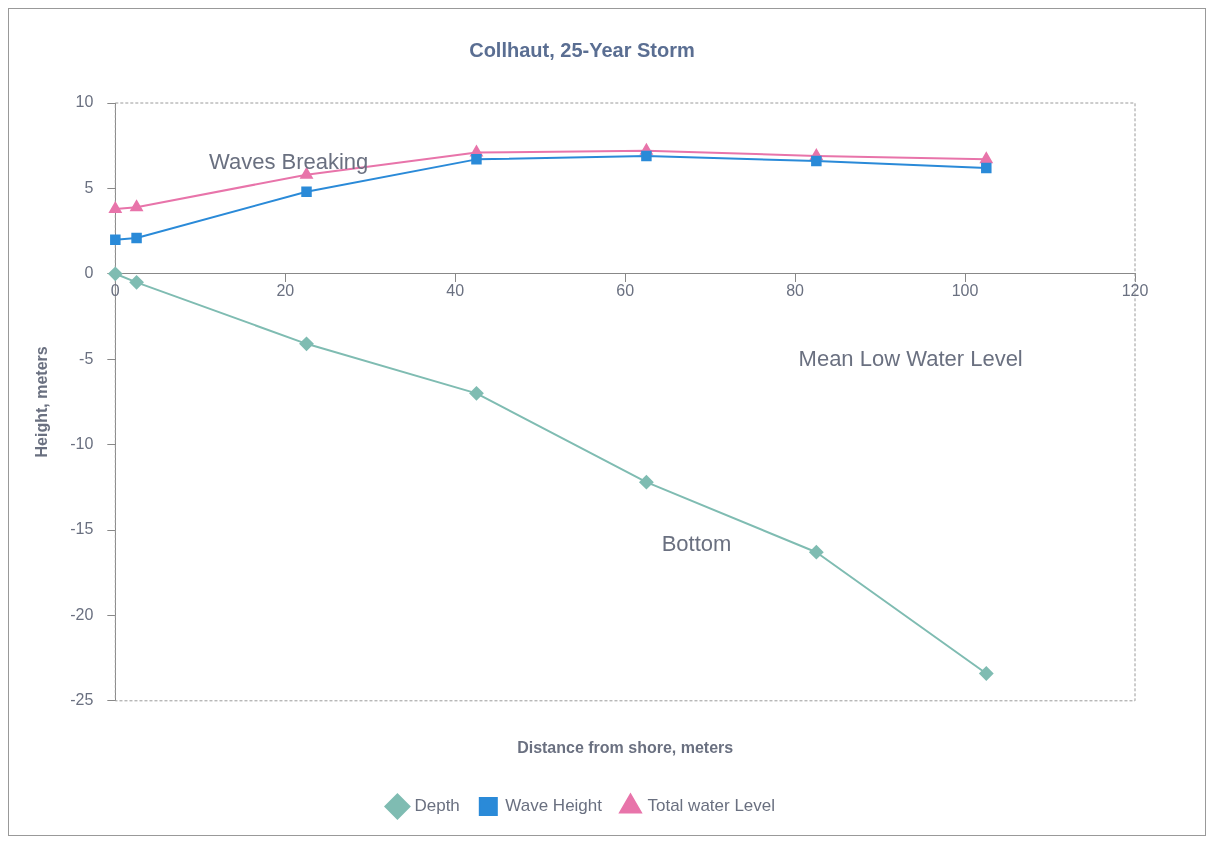 The width and height of the screenshot is (1216, 846). I want to click on y-tick-label: 10, so click(84, 102).